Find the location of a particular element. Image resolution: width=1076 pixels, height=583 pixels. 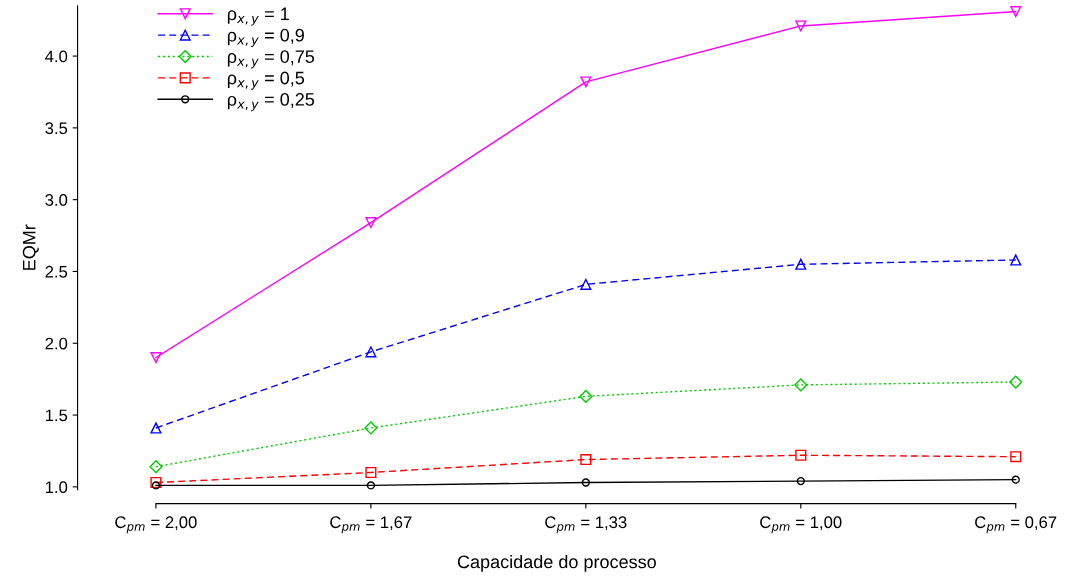

x-axis-title: Capacidade do processo is located at coordinates (556, 563).